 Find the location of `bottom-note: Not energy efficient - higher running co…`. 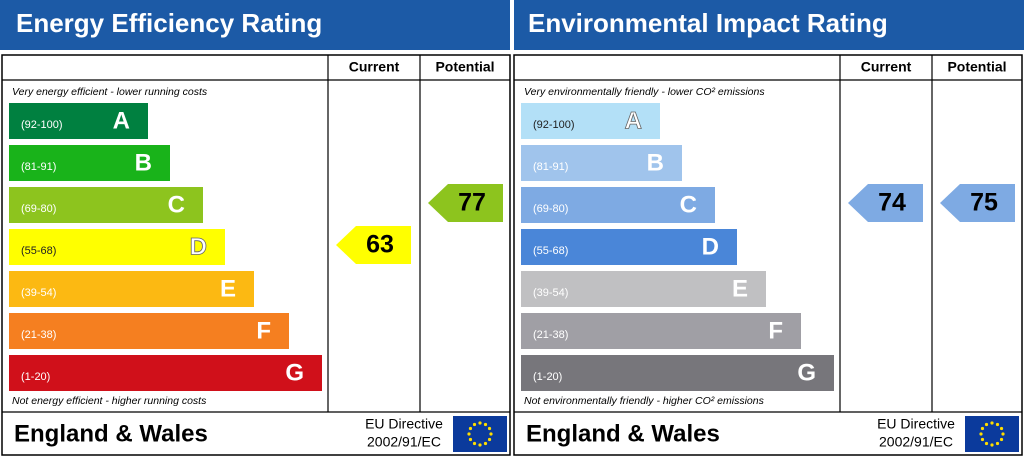

bottom-note: Not energy efficient - higher running co… is located at coordinates (109, 401).